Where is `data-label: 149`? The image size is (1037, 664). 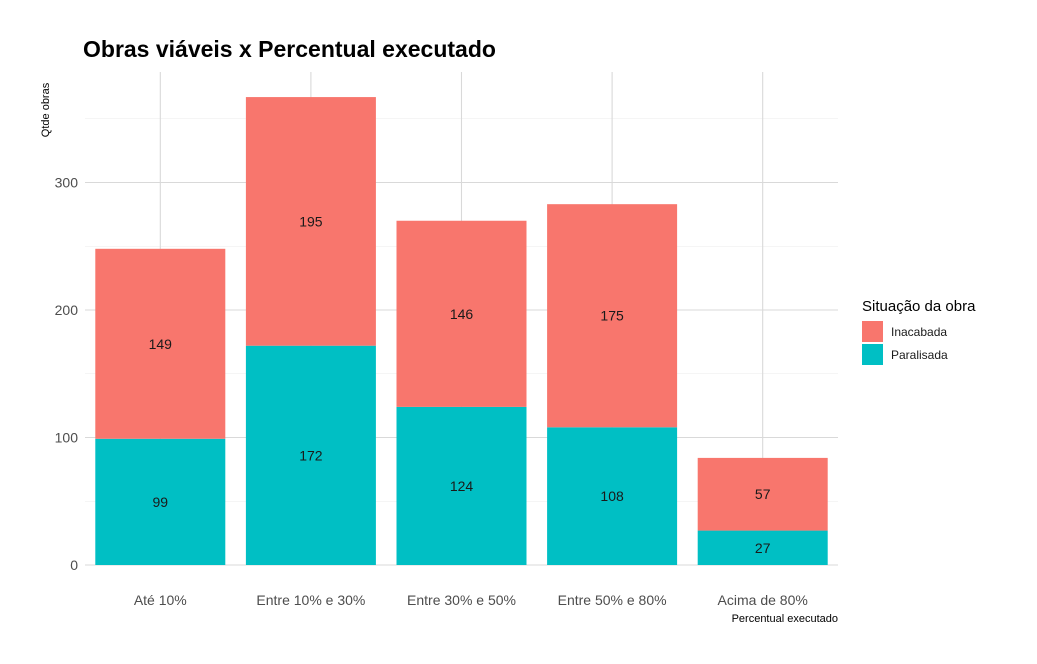 data-label: 149 is located at coordinates (161, 344).